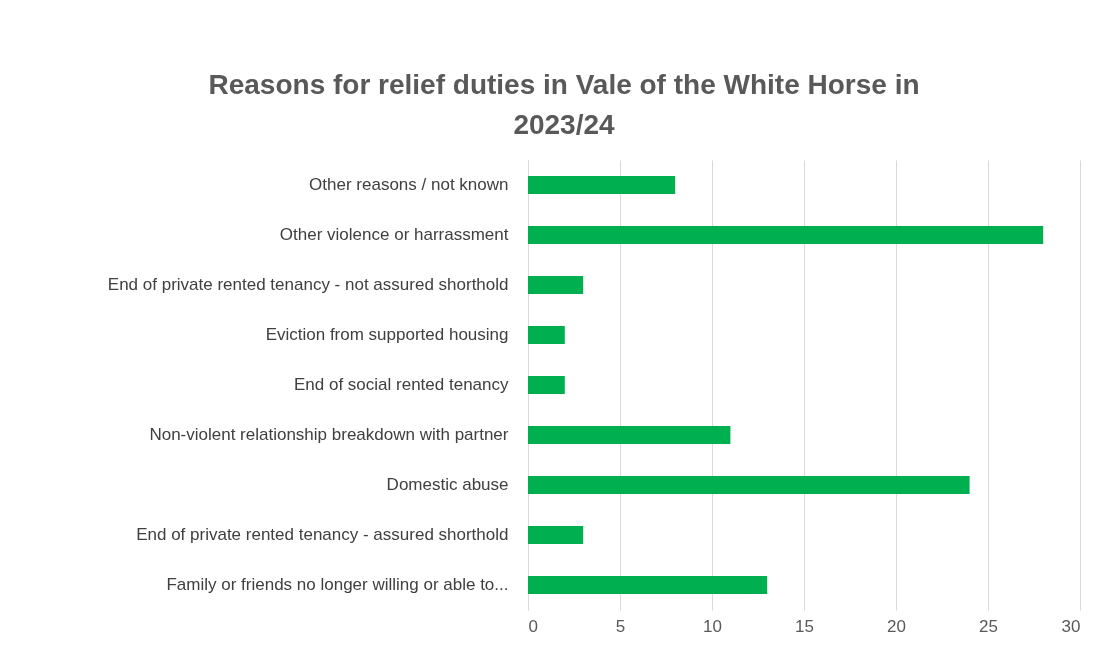 The image size is (1104, 645). Describe the element at coordinates (712, 626) in the screenshot. I see `x-tick-label: 10` at that location.